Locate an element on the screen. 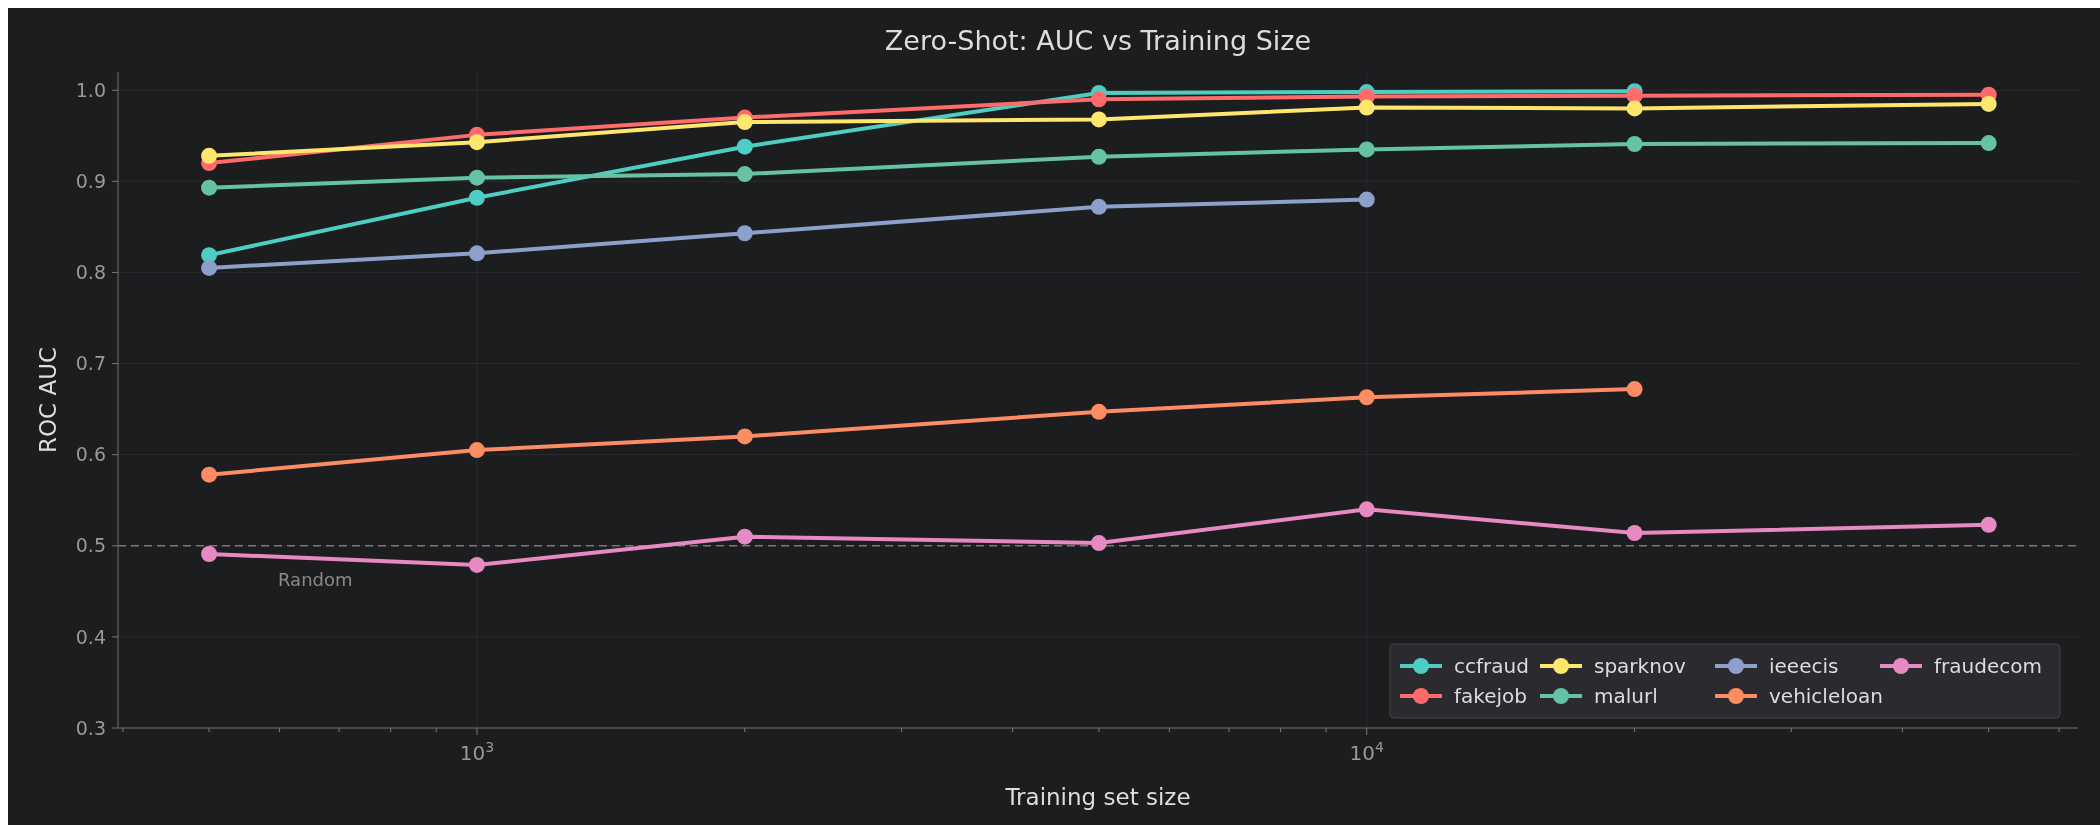 The width and height of the screenshot is (2100, 825). y-tick-label: 1.0 is located at coordinates (90, 89).